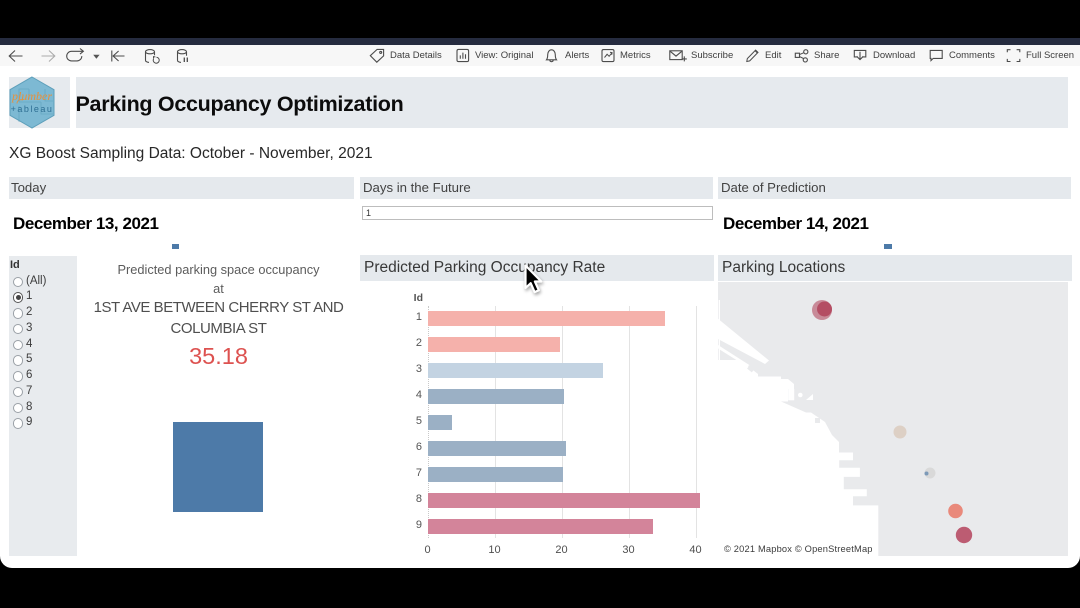 The height and width of the screenshot is (608, 1080). What do you see at coordinates (798, 549) in the screenshot?
I see `svg-text: © 2021 Mapbox © OpenStreetMap` at bounding box center [798, 549].